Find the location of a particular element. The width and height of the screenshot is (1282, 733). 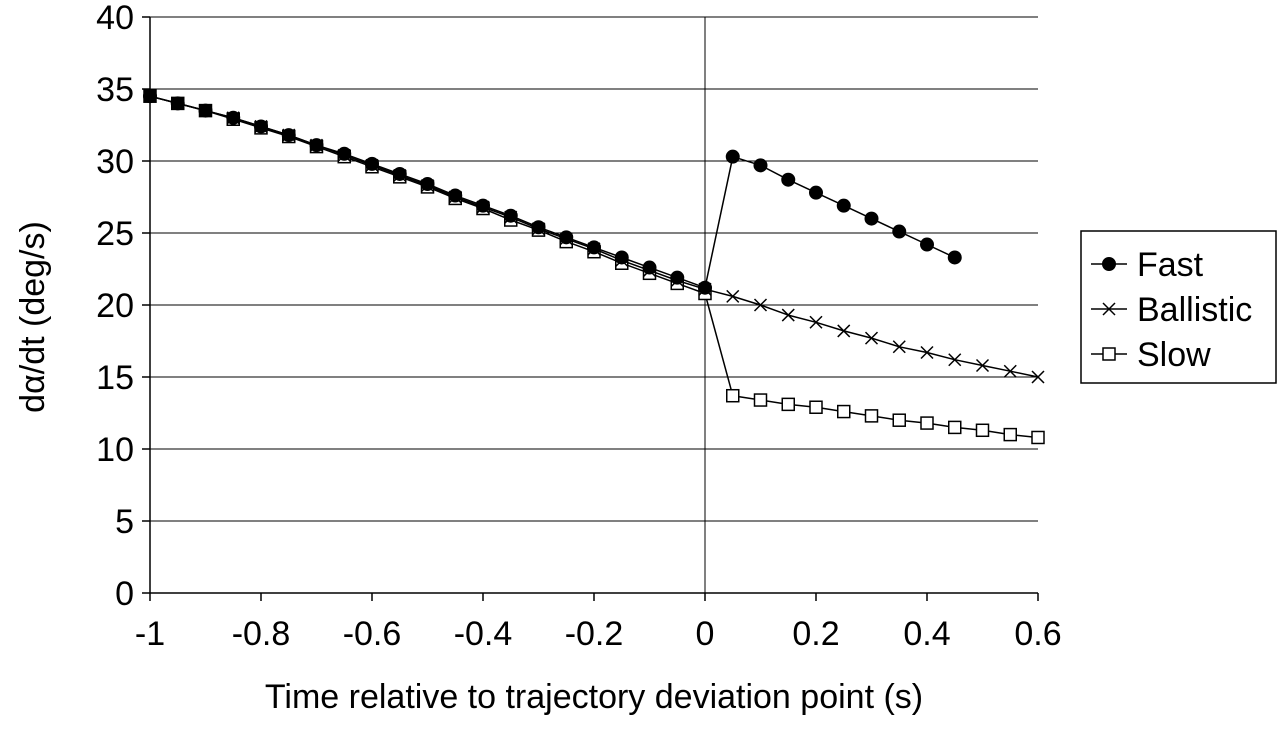

x-tick-label-5: 0 is located at coordinates (705, 634).